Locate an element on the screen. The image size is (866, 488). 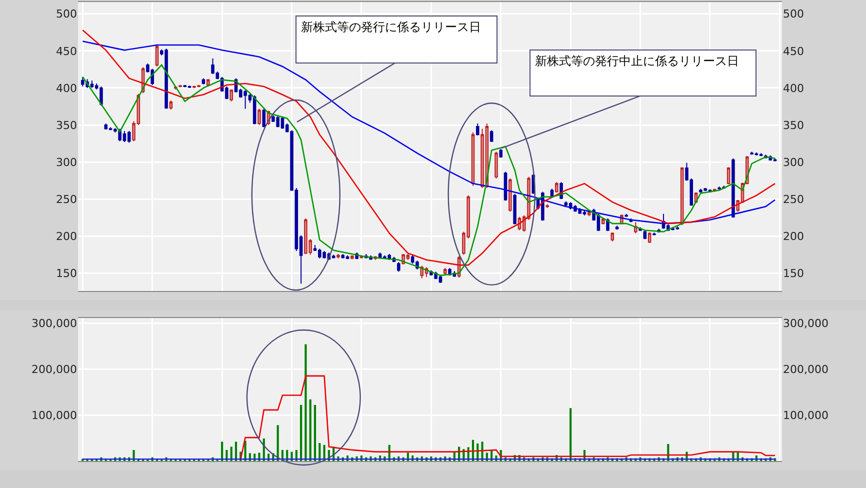
y-tick-label: 150 is located at coordinates (66, 273).